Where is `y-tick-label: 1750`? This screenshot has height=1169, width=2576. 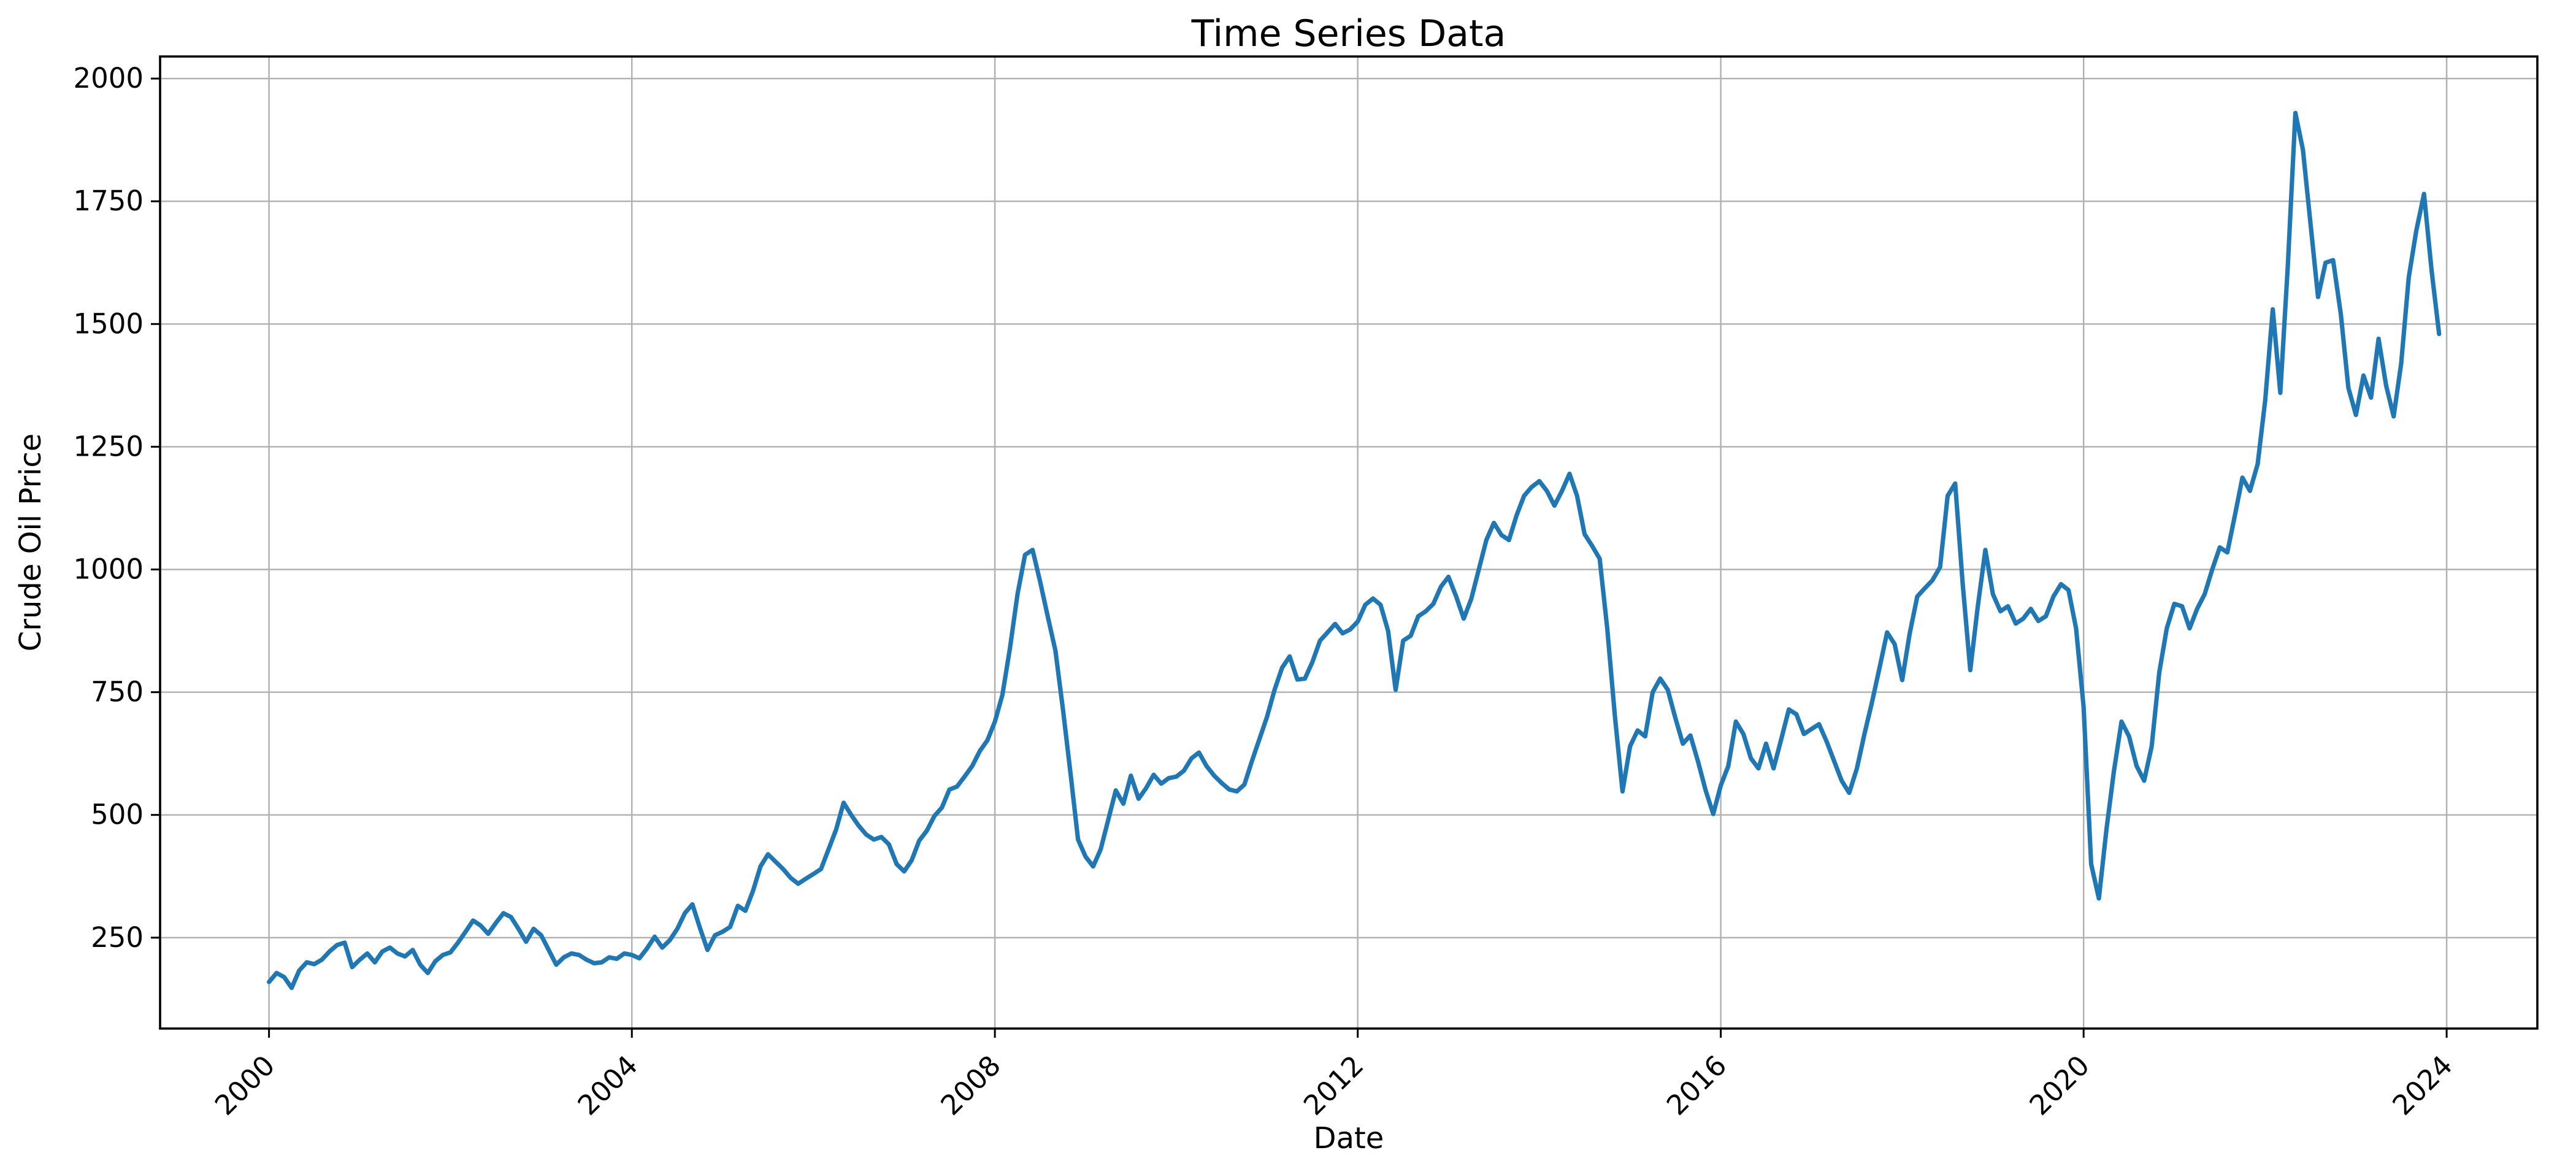 y-tick-label: 1750 is located at coordinates (109, 201).